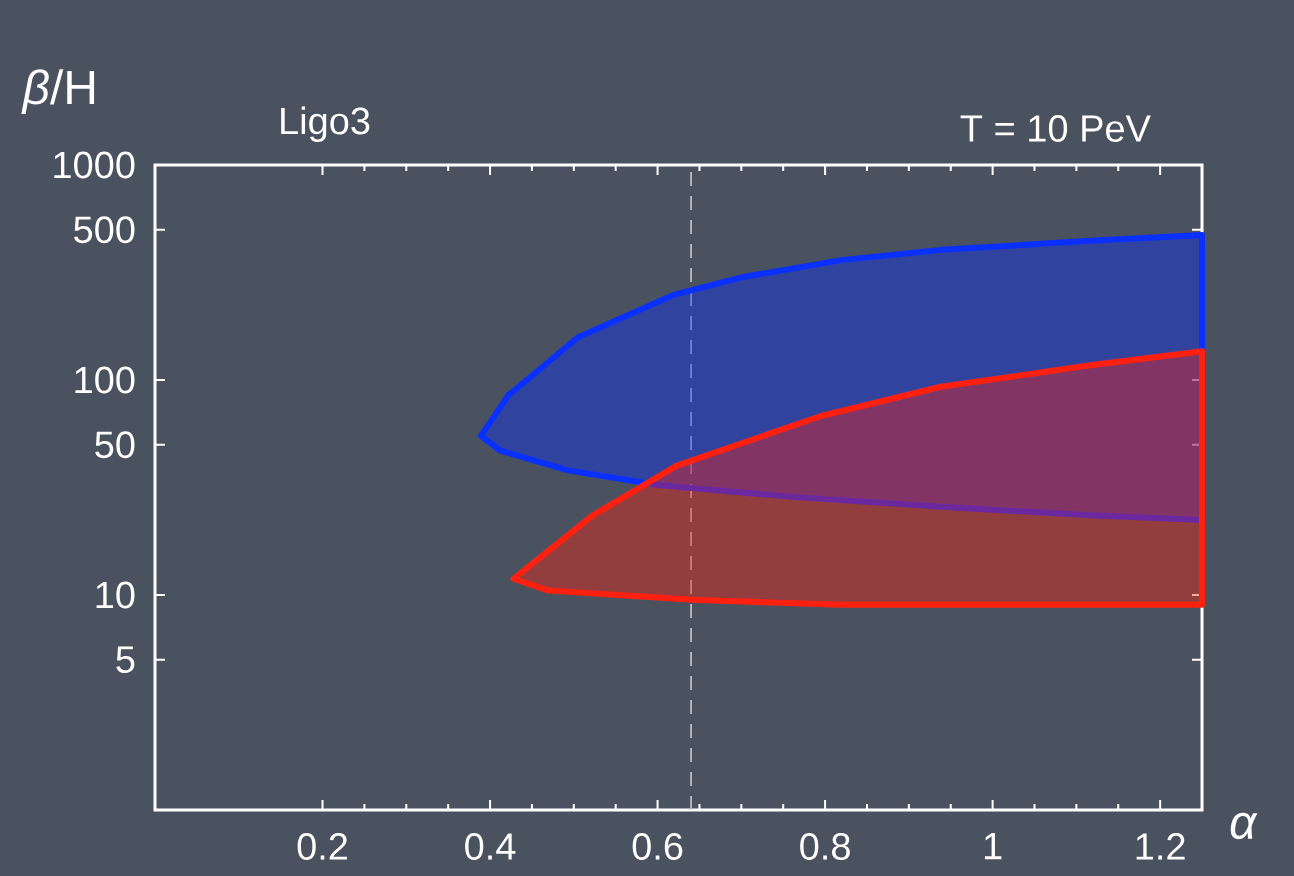 The width and height of the screenshot is (1294, 876). Describe the element at coordinates (1055, 128) in the screenshot. I see `text: T = 10 PeV` at that location.